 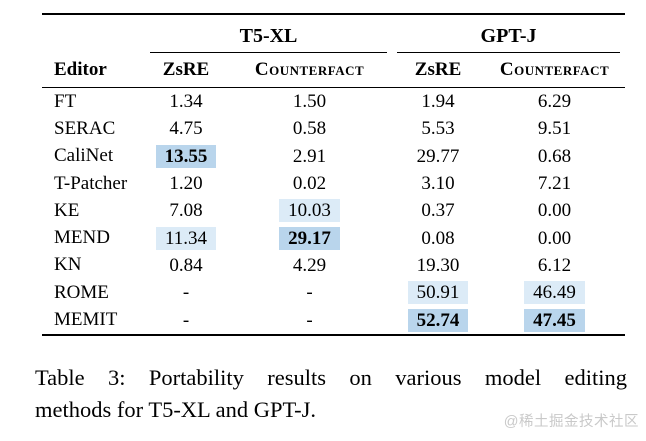 I want to click on value: 7.08, so click(x=186, y=211).